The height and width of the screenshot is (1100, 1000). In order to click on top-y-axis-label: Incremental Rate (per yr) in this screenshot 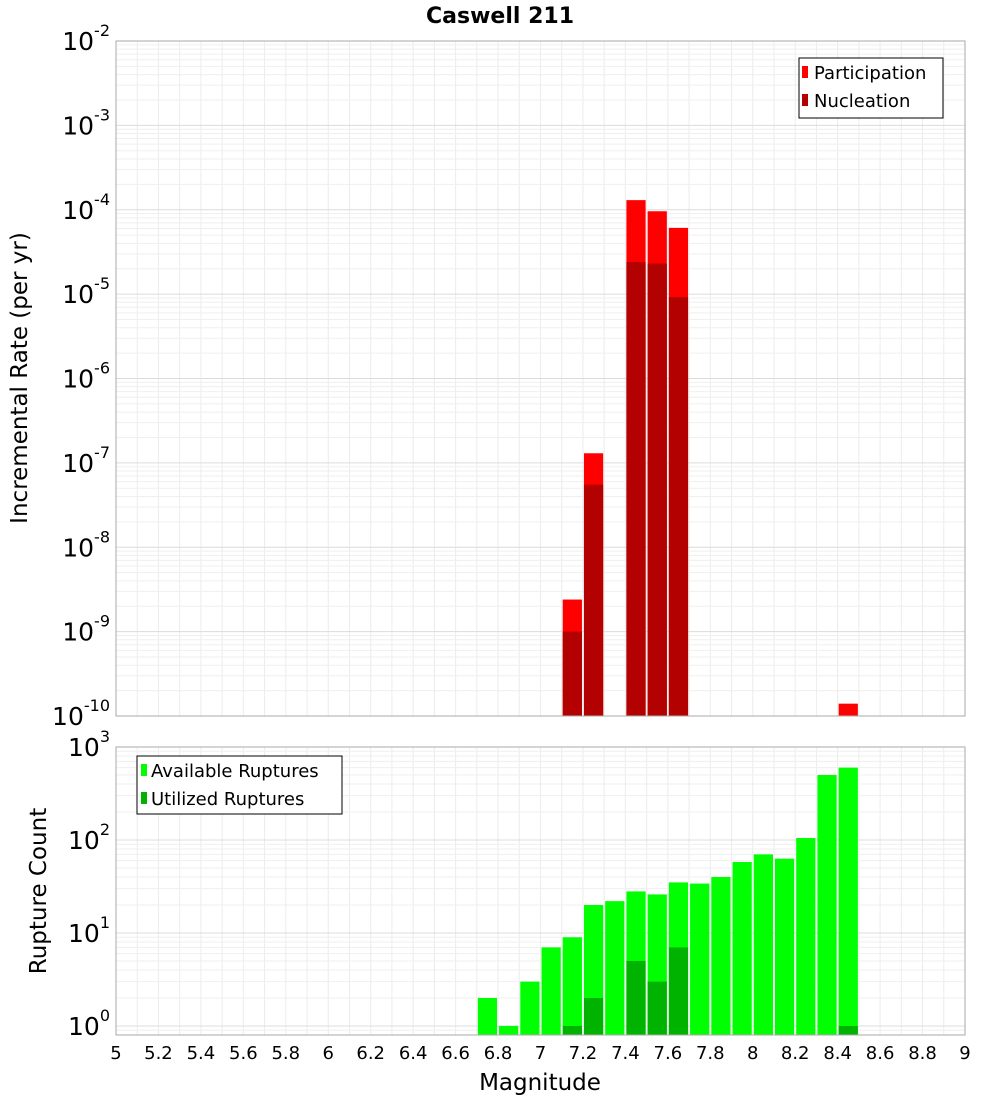, I will do `click(20, 378)`.